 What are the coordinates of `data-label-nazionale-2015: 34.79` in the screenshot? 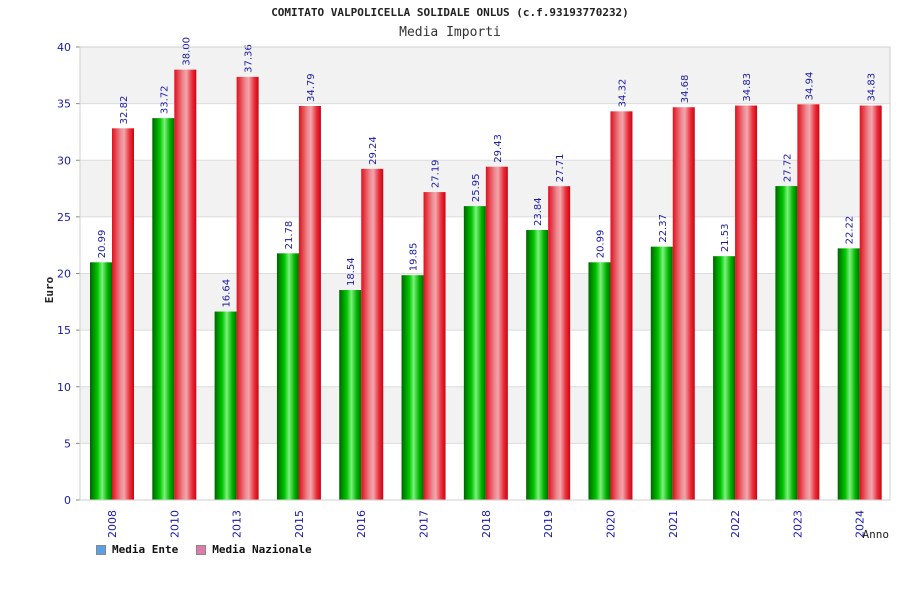 It's located at (311, 87).